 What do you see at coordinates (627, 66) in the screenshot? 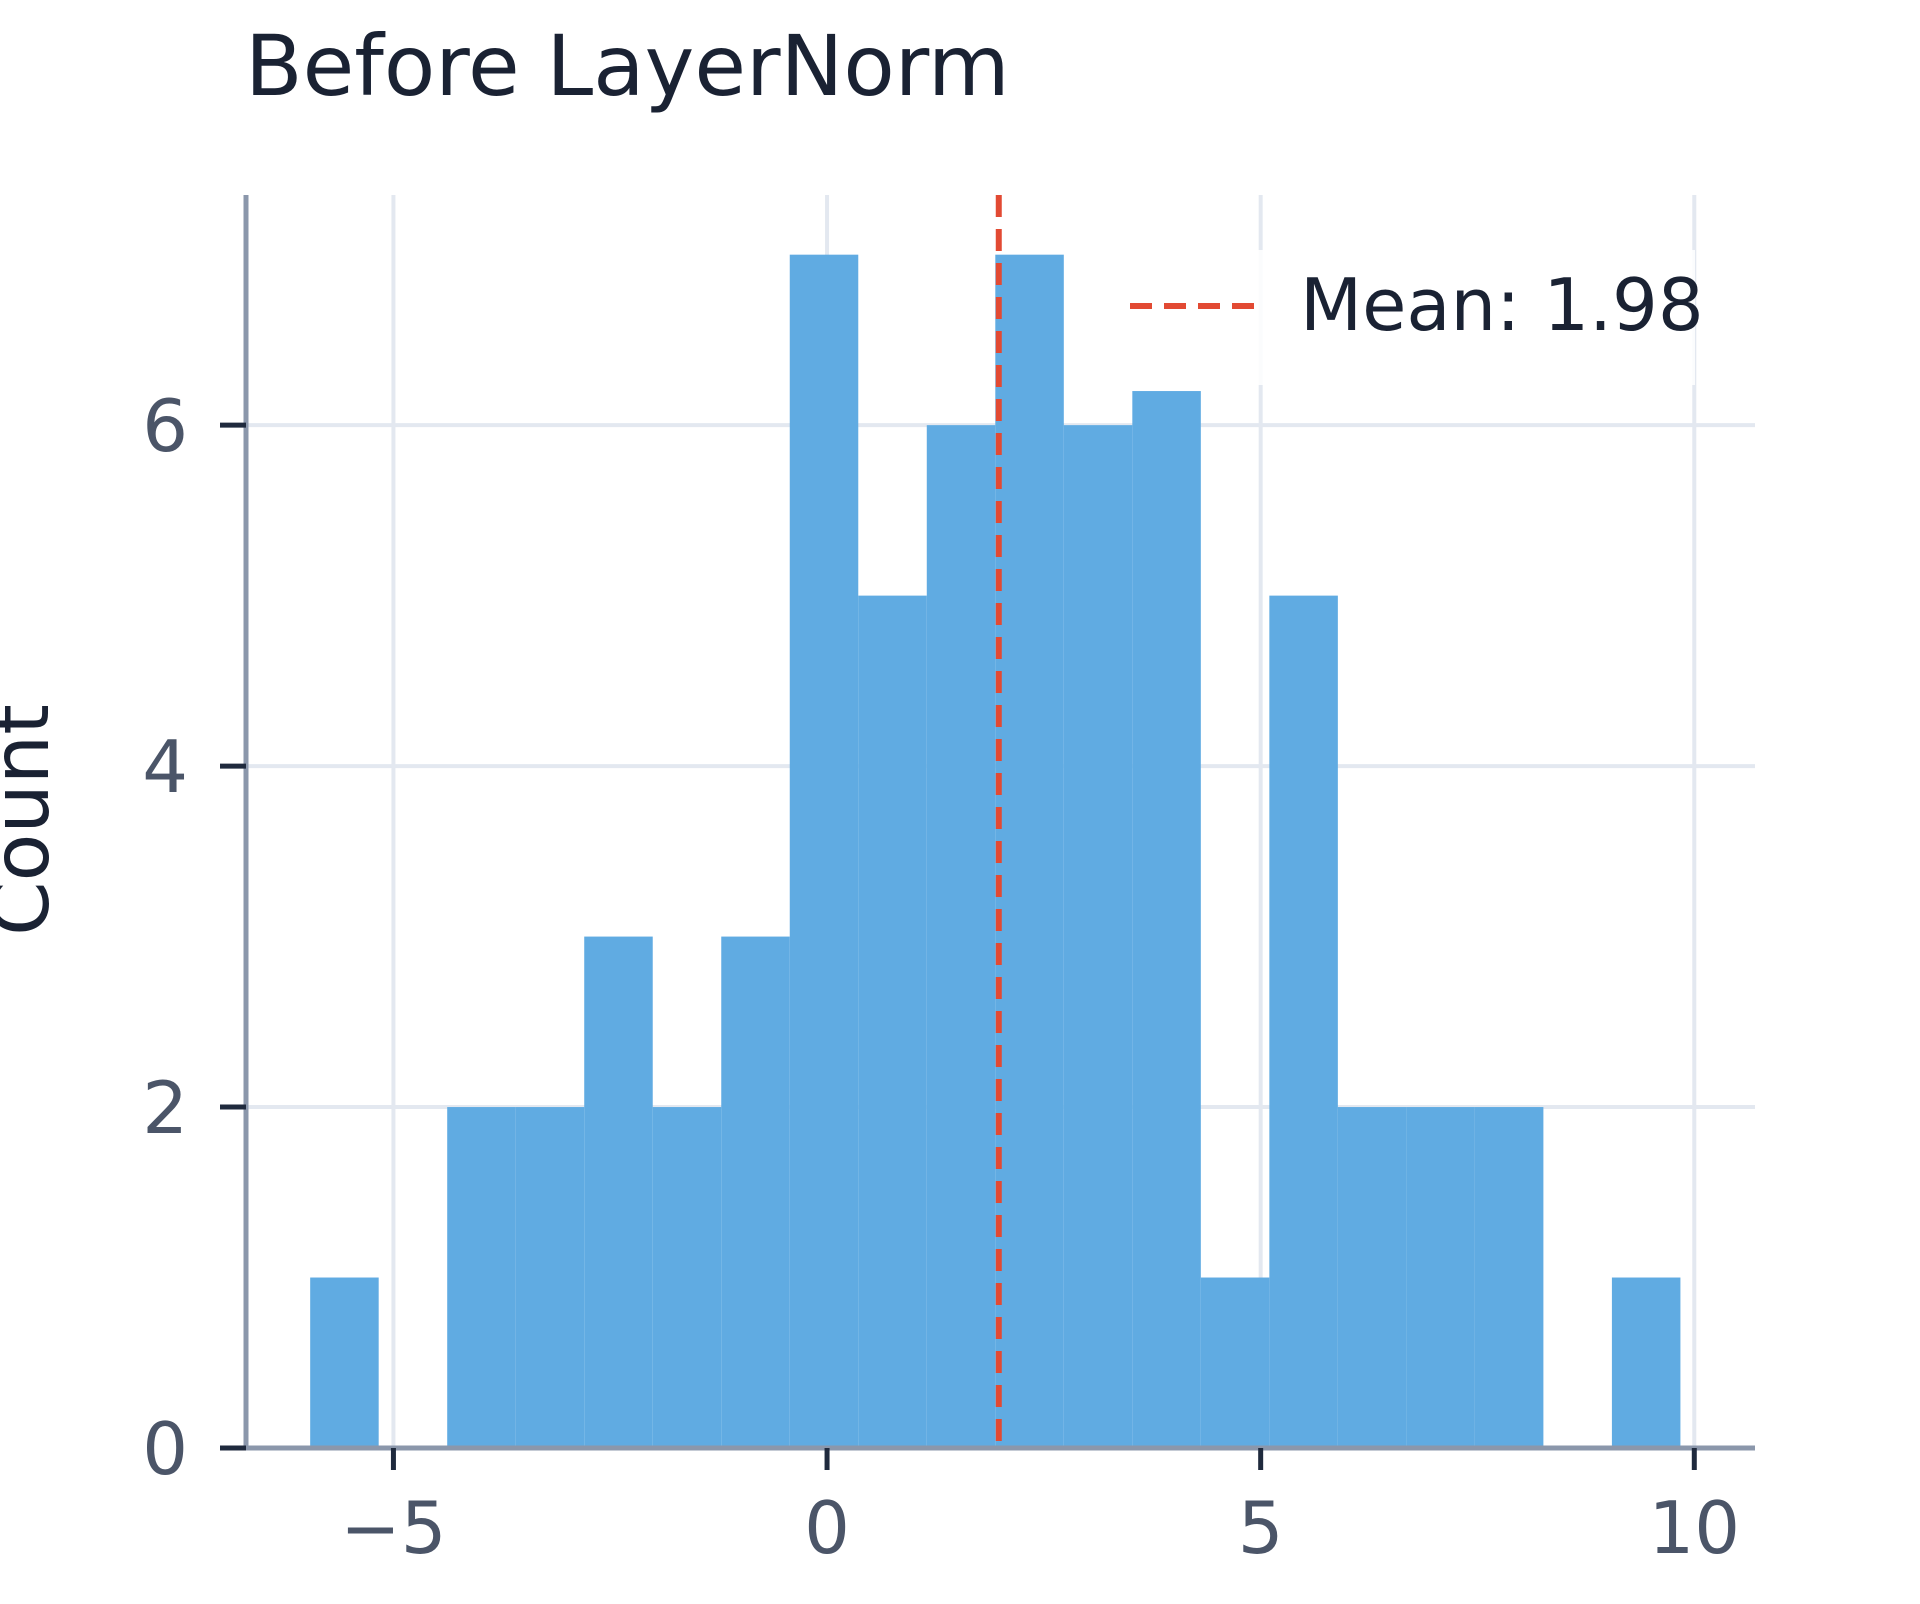
I see `chart-title: Before LayerNorm` at bounding box center [627, 66].